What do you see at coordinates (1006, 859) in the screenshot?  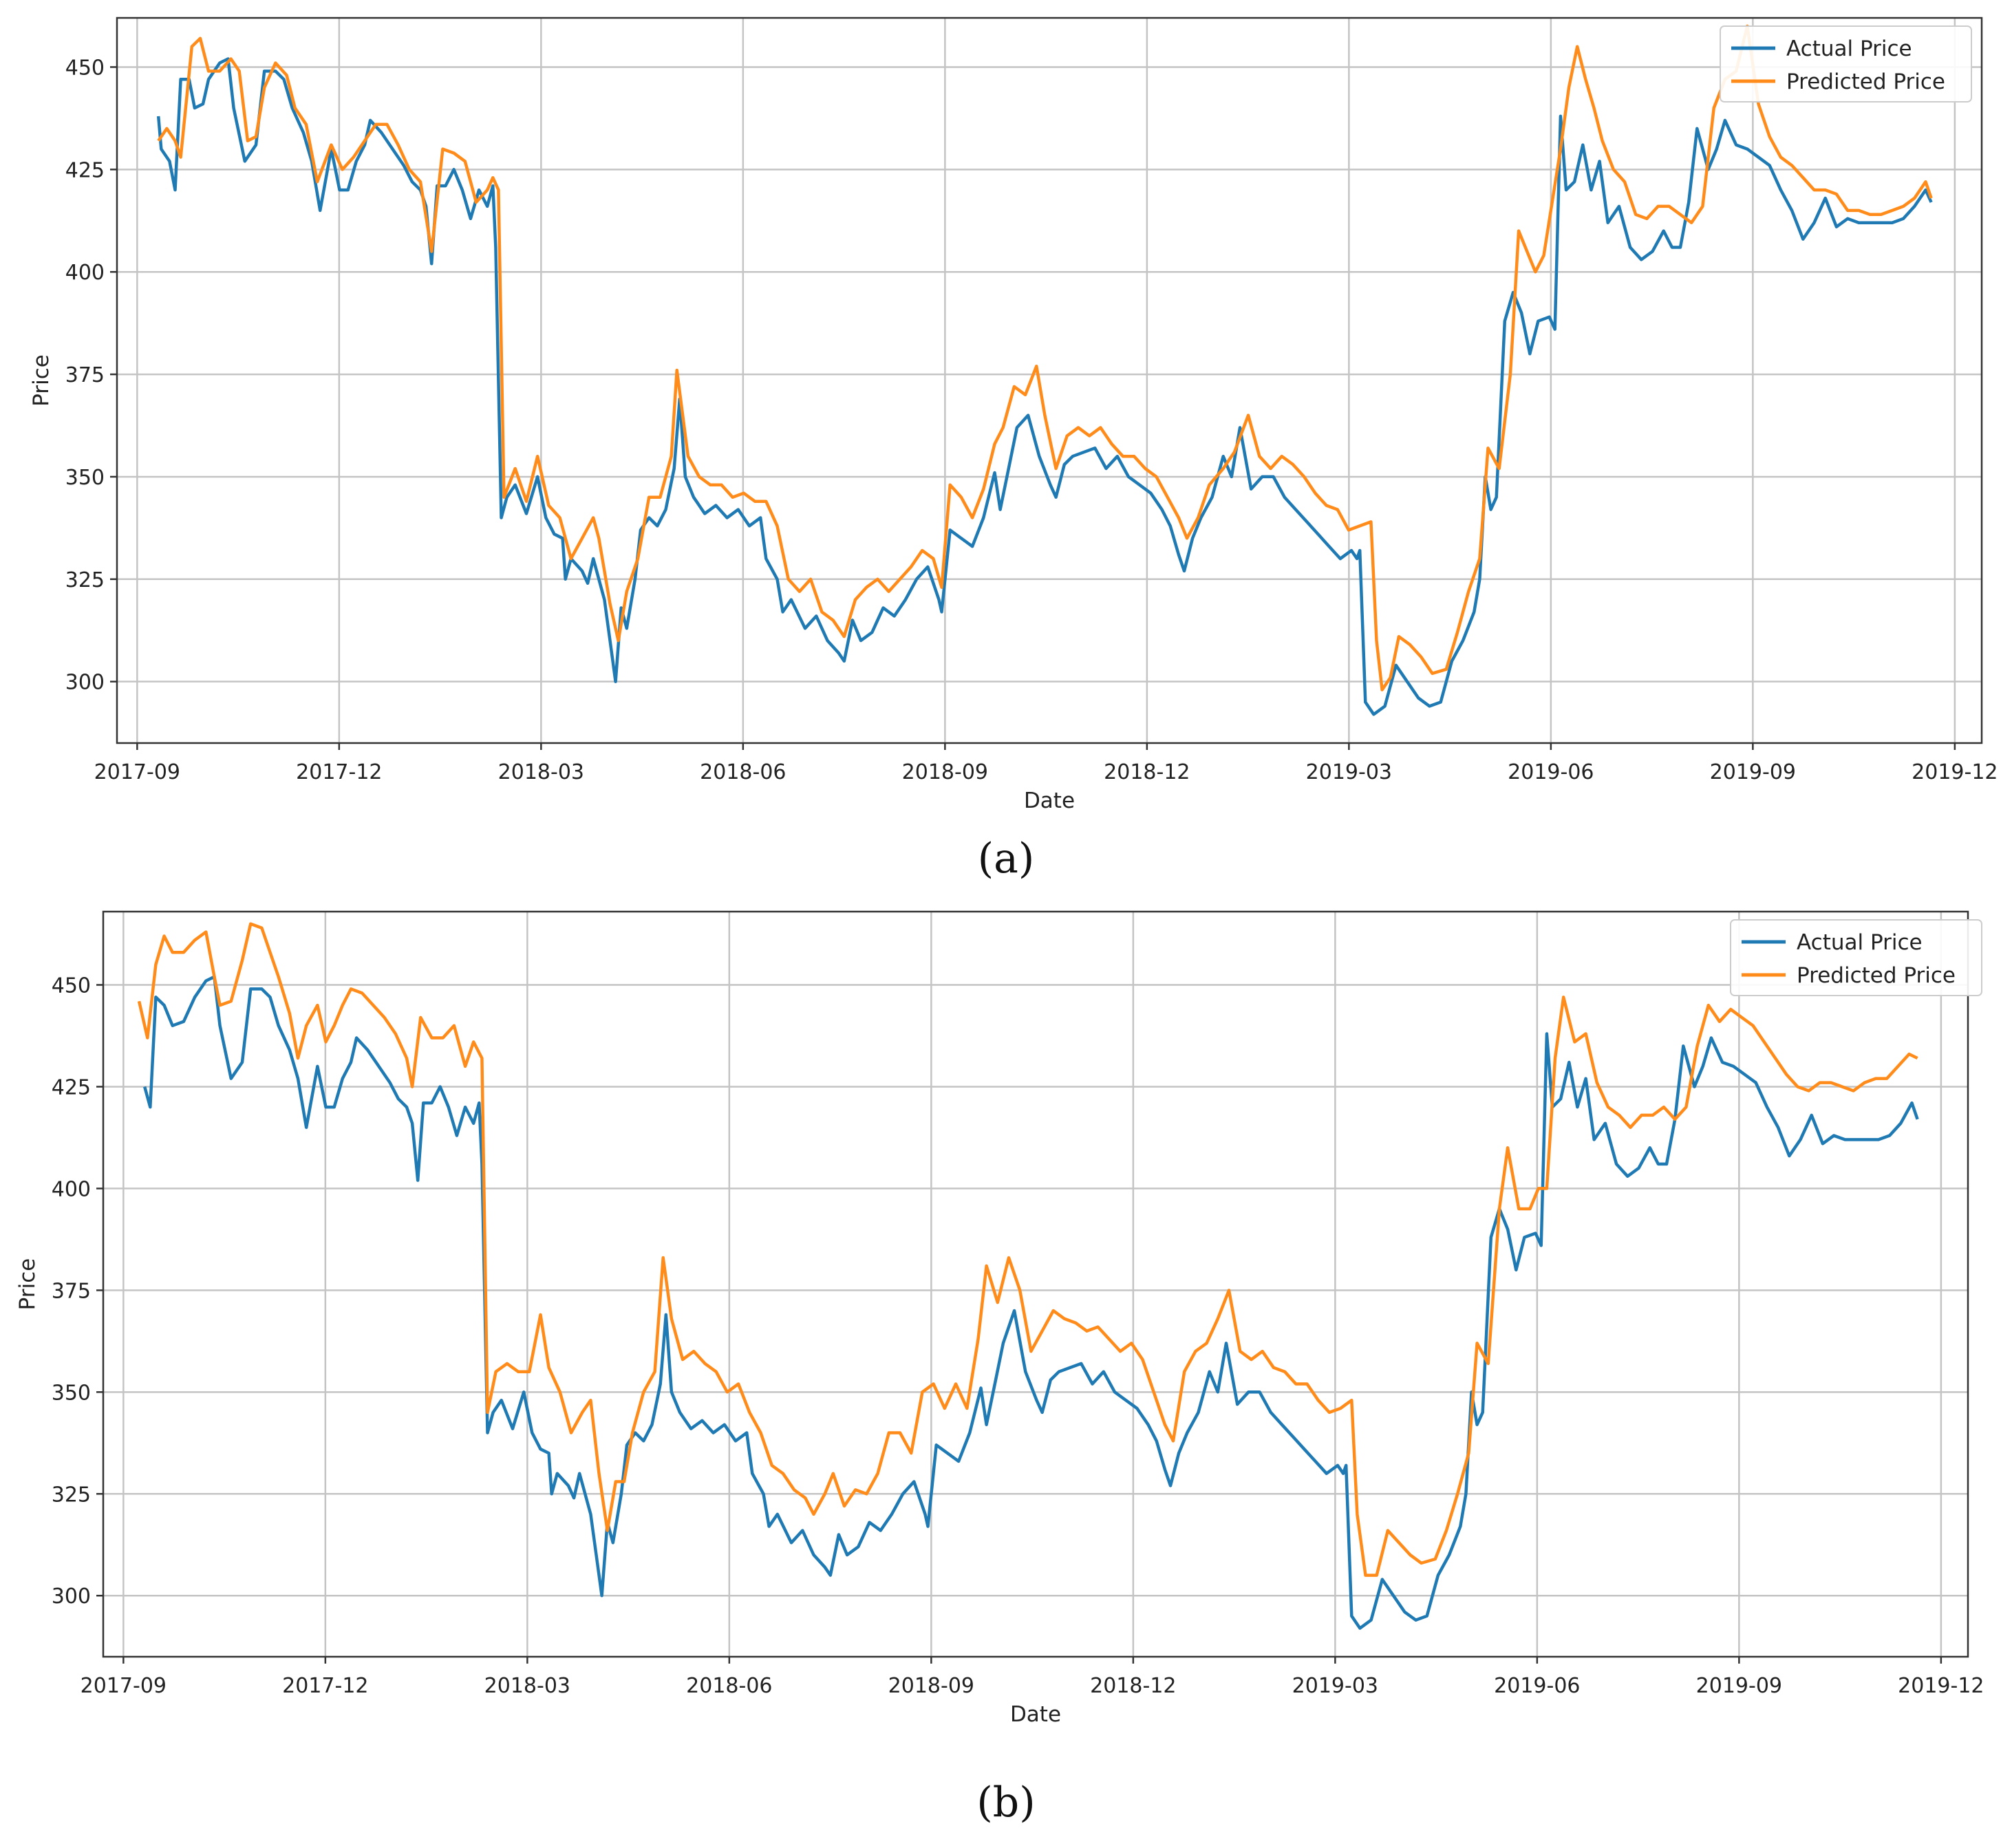 I see `panel-label-a: (a)` at bounding box center [1006, 859].